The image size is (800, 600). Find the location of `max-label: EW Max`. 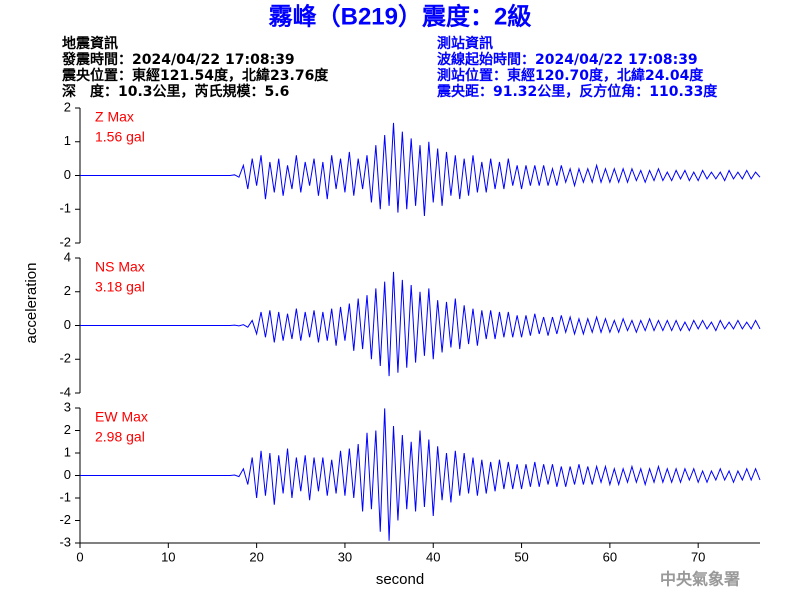

max-label: EW Max is located at coordinates (121, 417).